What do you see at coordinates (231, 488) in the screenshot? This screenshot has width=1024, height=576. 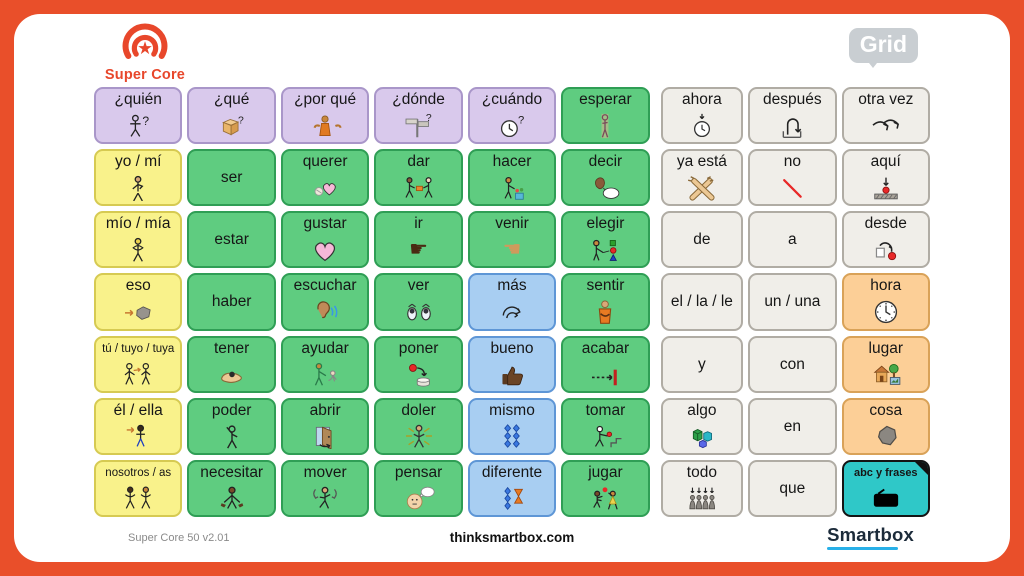 I see `cell-necesitar: necesitar` at bounding box center [231, 488].